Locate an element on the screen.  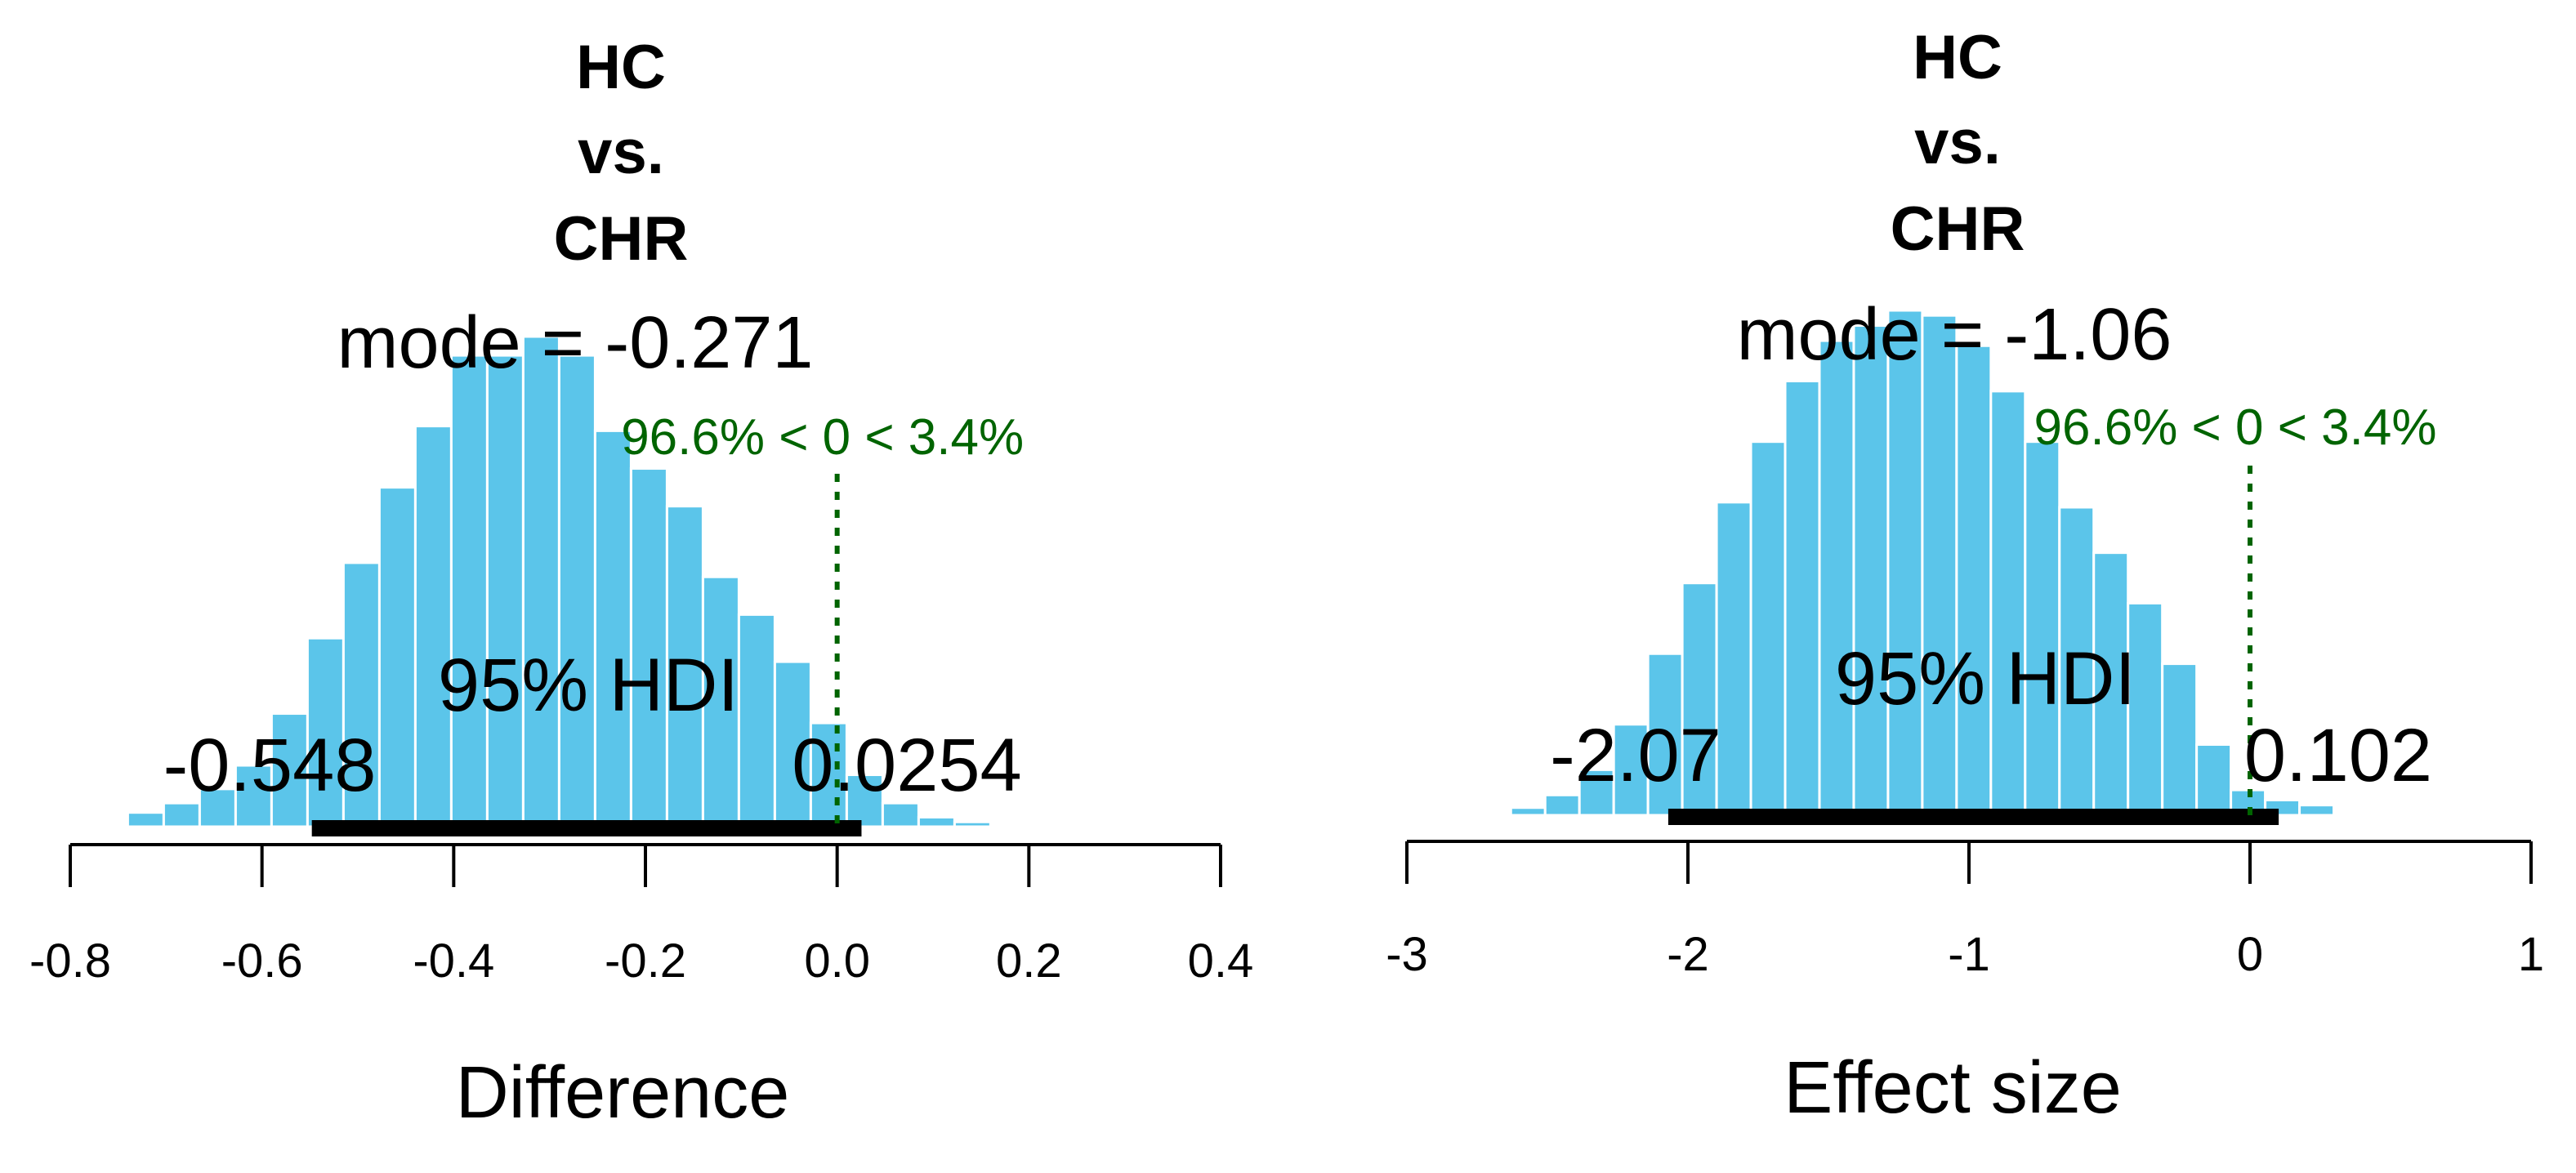
mode-label: mode = -1.06 is located at coordinates (1955, 335).